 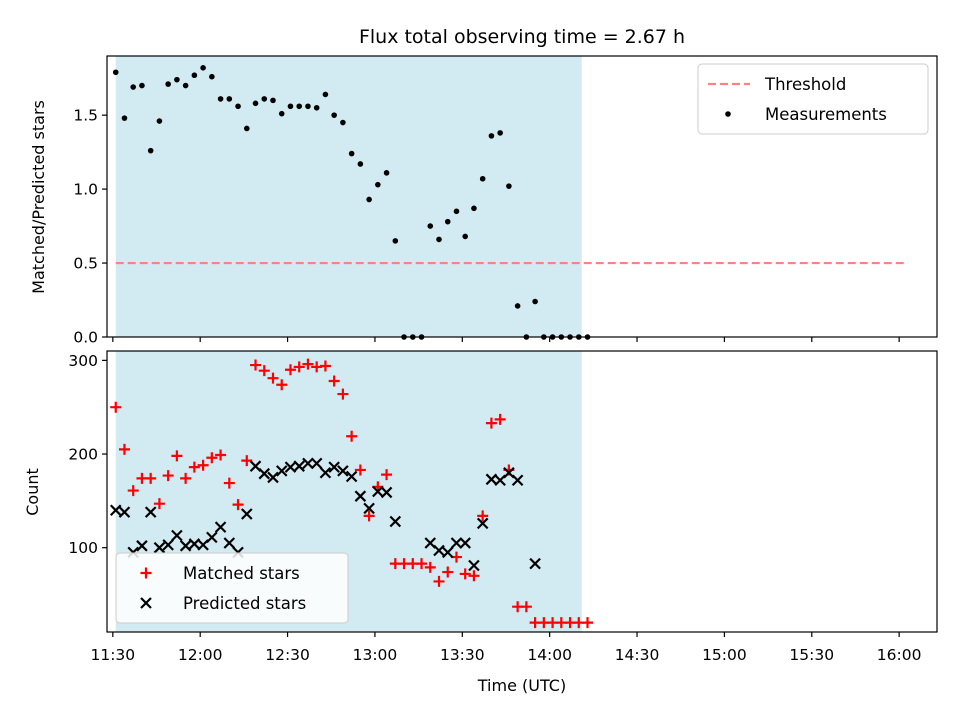 I want to click on x-tick-label: 14:30, so click(x=637, y=655).